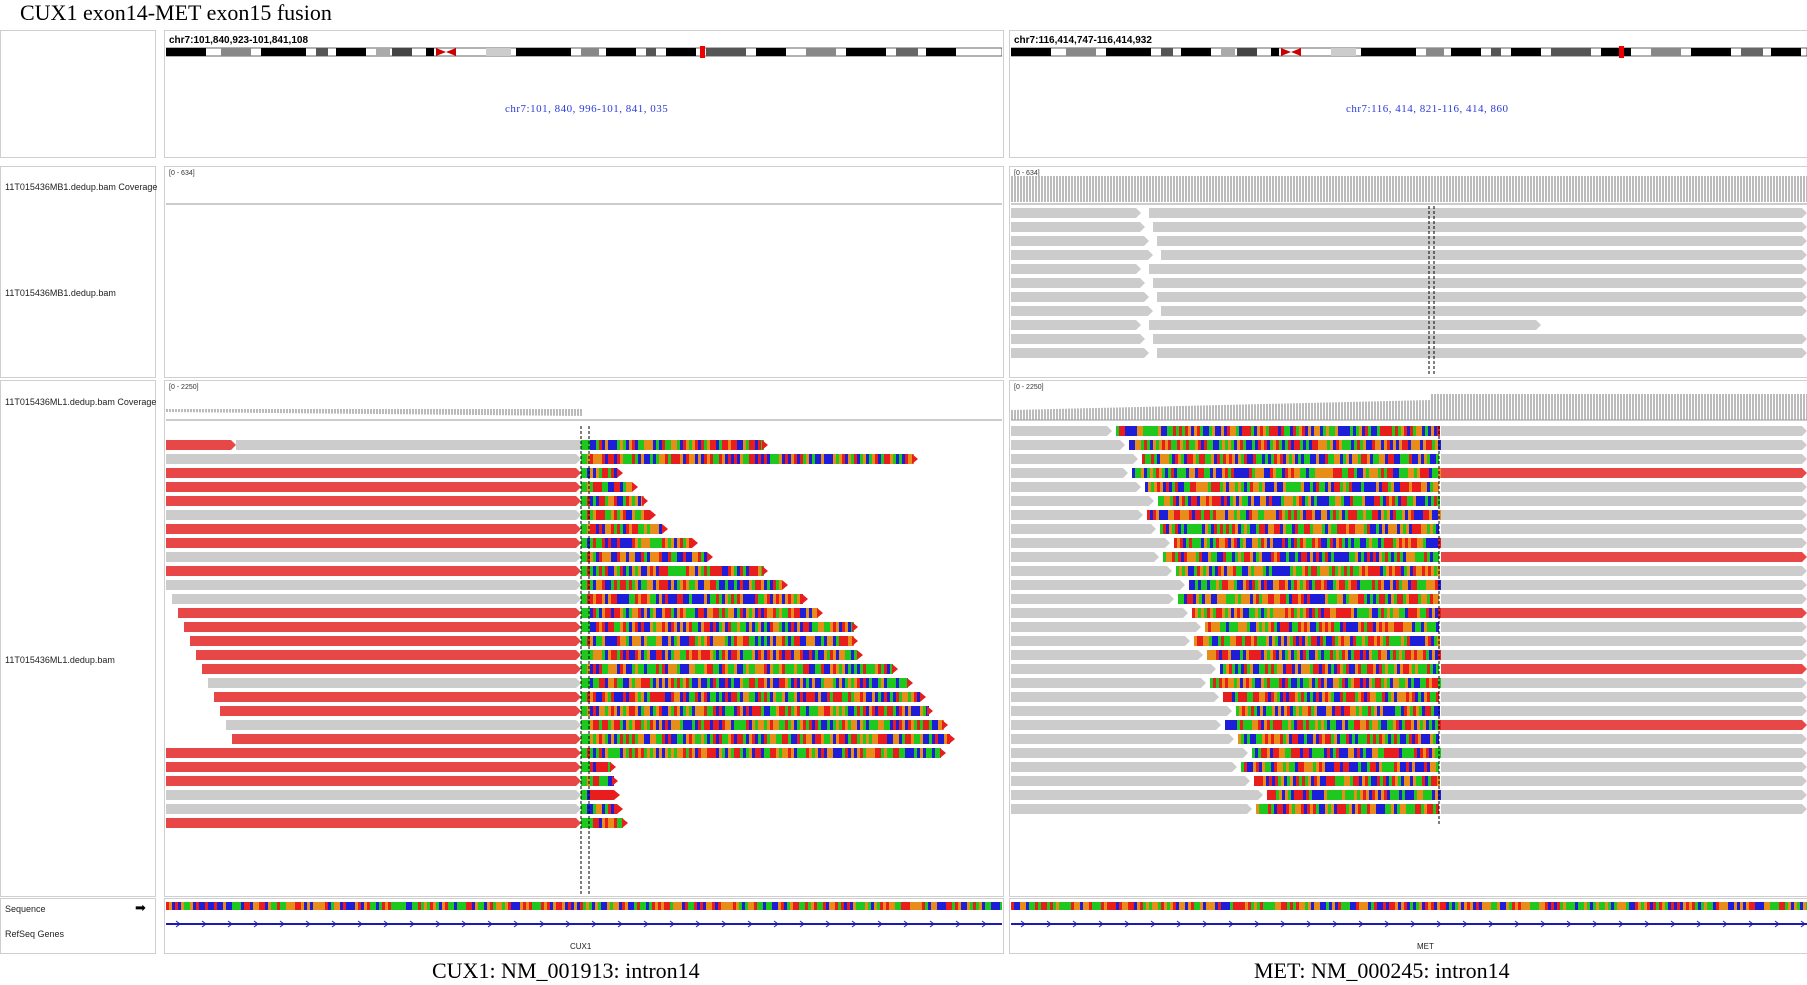  Describe the element at coordinates (1409, 52) in the screenshot. I see `right-ideogram` at that location.